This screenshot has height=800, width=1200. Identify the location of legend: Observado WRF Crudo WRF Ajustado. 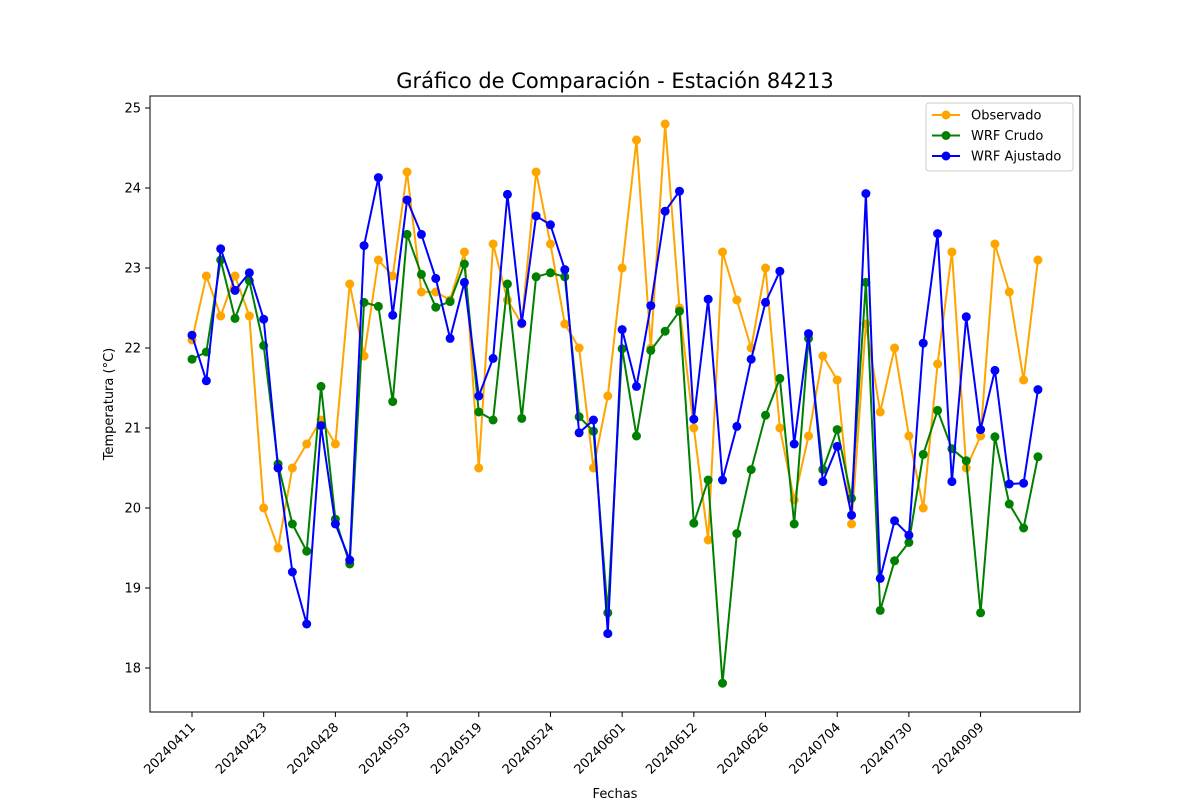
(999, 137).